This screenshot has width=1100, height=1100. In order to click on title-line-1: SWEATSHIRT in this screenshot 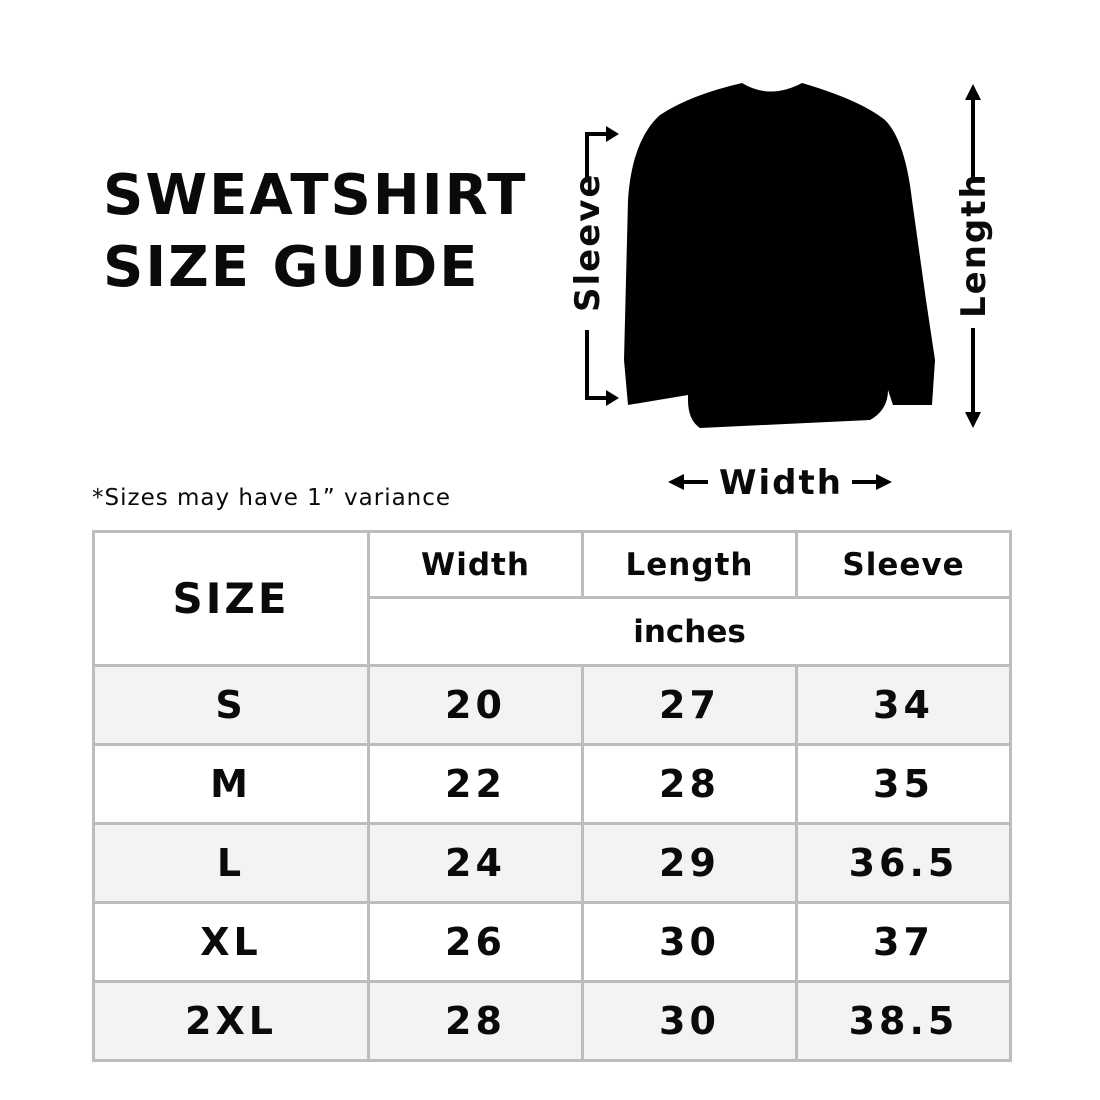, I will do `click(315, 195)`.